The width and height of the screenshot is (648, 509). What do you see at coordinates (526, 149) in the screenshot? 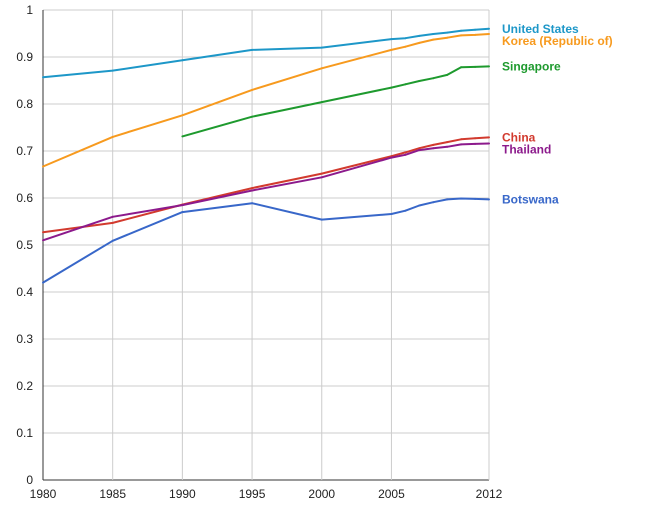
I see `series-label: Thailand` at bounding box center [526, 149].